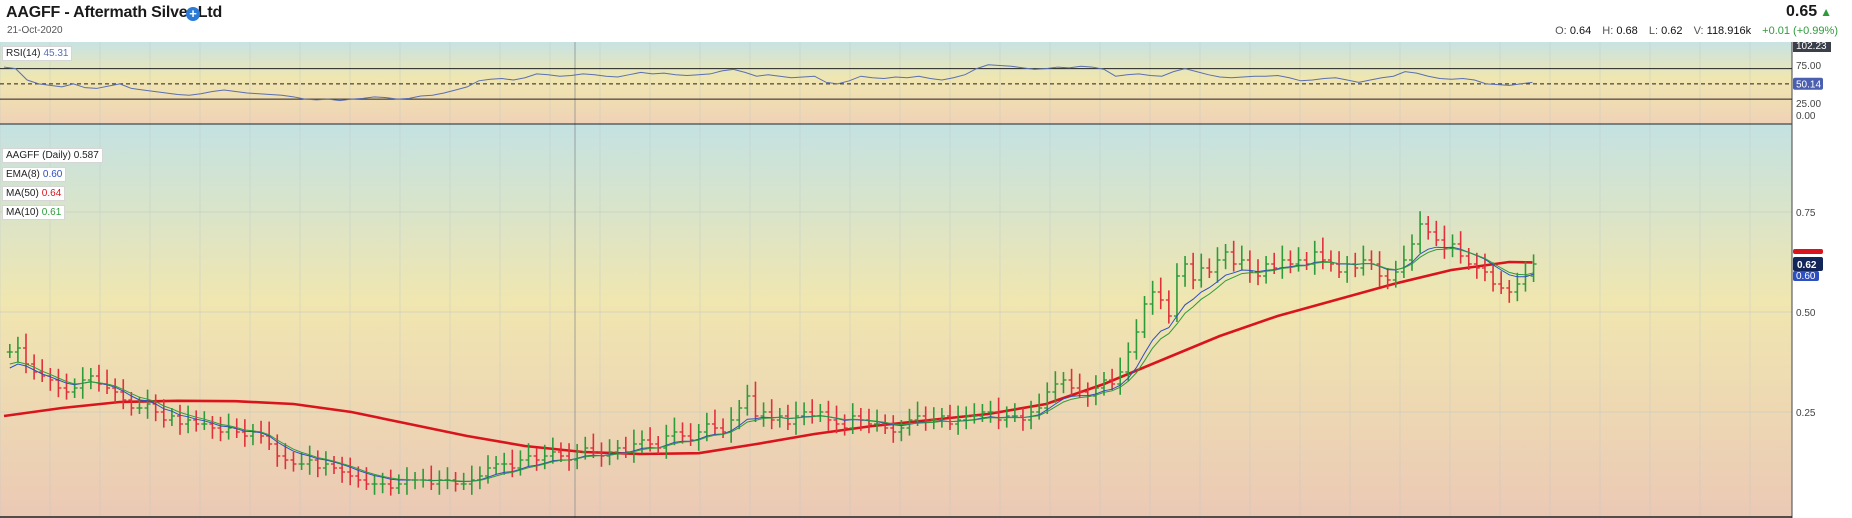  I want to click on last-price-value: 0.65, so click(1801, 11).